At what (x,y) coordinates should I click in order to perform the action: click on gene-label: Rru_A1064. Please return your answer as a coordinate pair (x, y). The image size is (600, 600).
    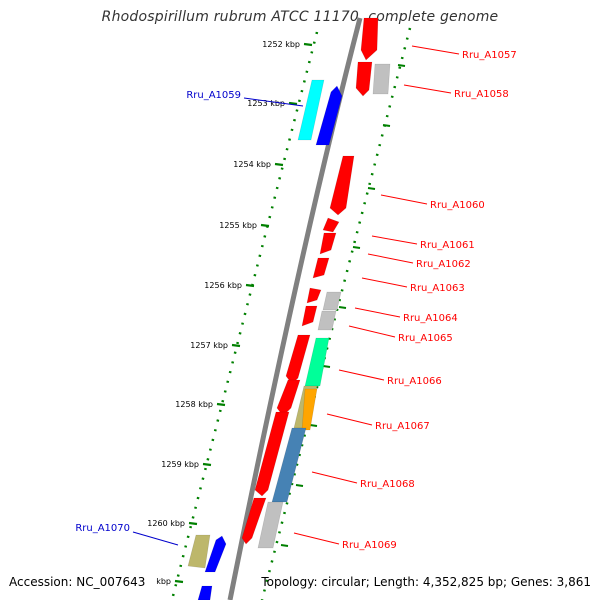
    Looking at the image, I should click on (430, 318).